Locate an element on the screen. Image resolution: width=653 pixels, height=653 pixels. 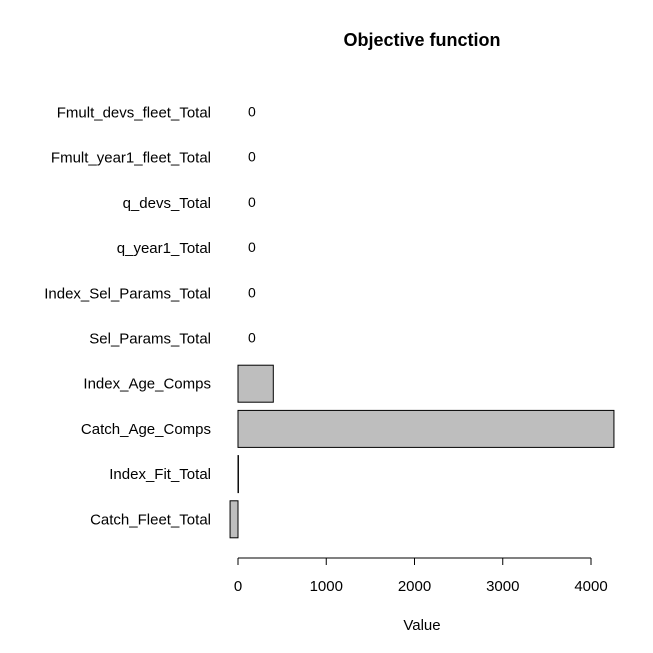
category-label-fmult-devs-fleet-total: Fmult_devs_fleet_Total is located at coordinates (134, 113).